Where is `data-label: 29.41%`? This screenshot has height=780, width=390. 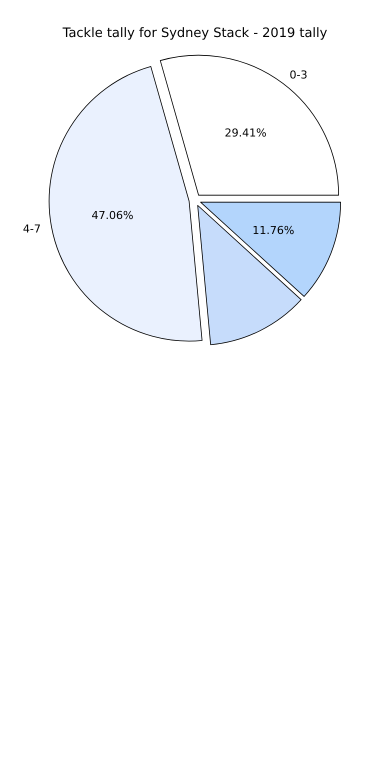 data-label: 29.41% is located at coordinates (245, 133).